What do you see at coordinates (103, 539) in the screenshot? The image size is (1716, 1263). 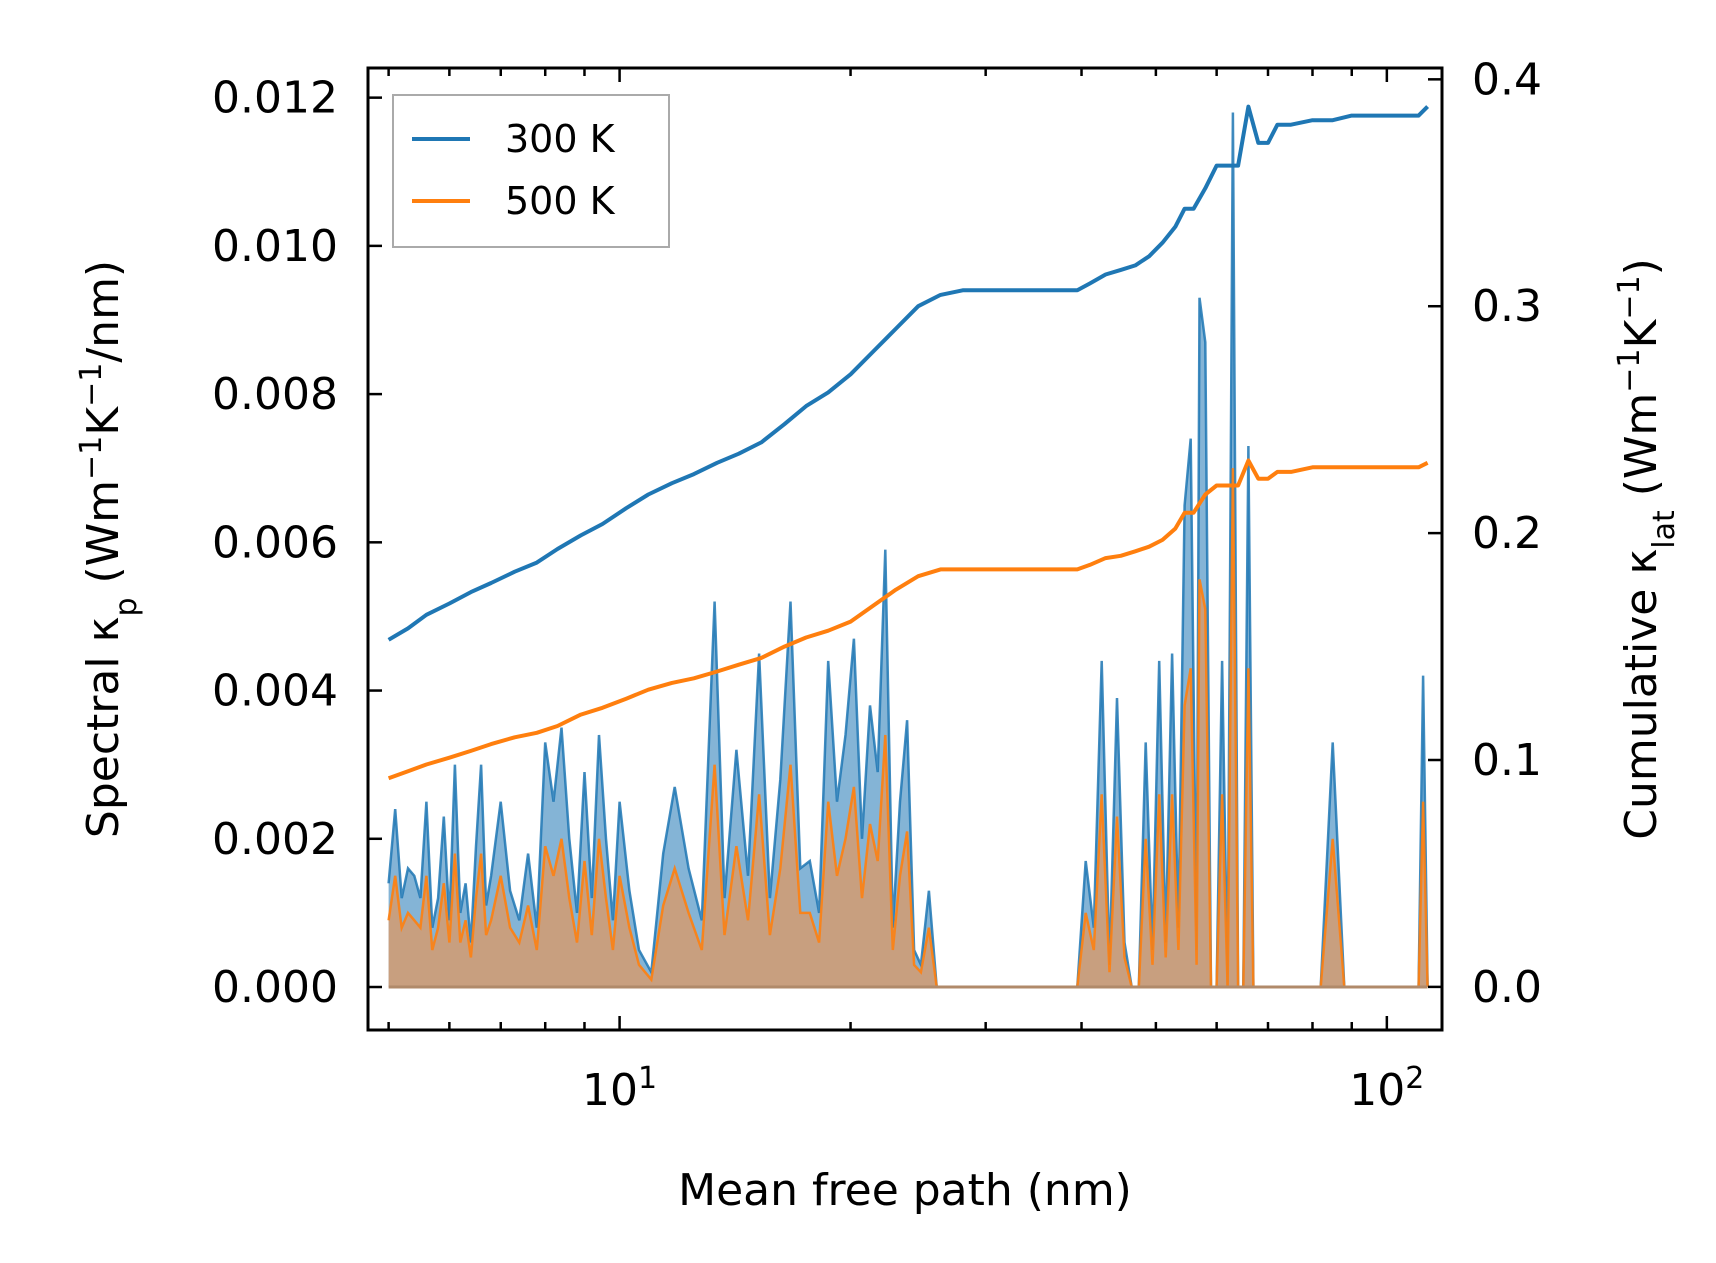 I see `y-left-label-open: (Wm` at bounding box center [103, 539].